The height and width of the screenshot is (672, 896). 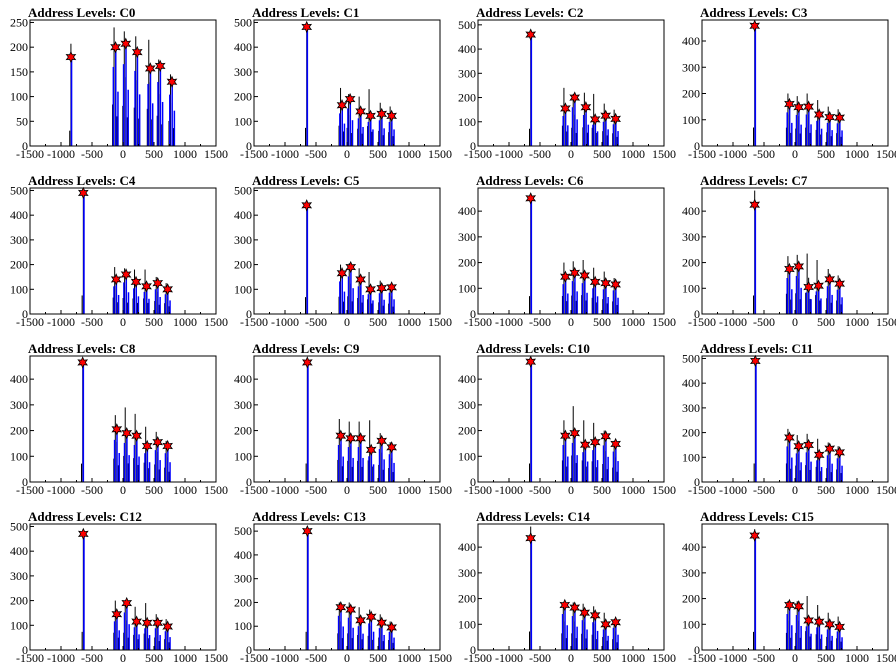 I want to click on chart-title: Address Levels: C12, so click(x=85, y=516).